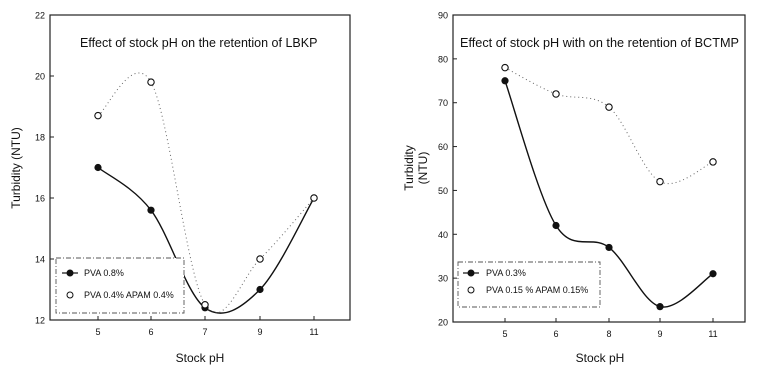 Image resolution: width=761 pixels, height=370 pixels. What do you see at coordinates (40, 260) in the screenshot?
I see `left-y-tick-label: 14` at bounding box center [40, 260].